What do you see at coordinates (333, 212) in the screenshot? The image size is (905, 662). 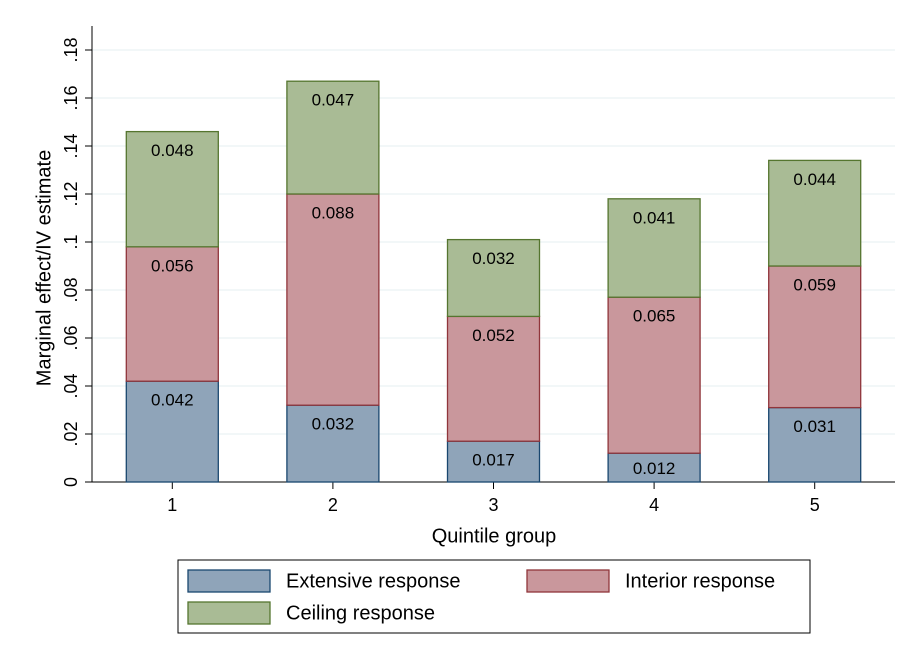 I see `data-label: 0.088` at bounding box center [333, 212].